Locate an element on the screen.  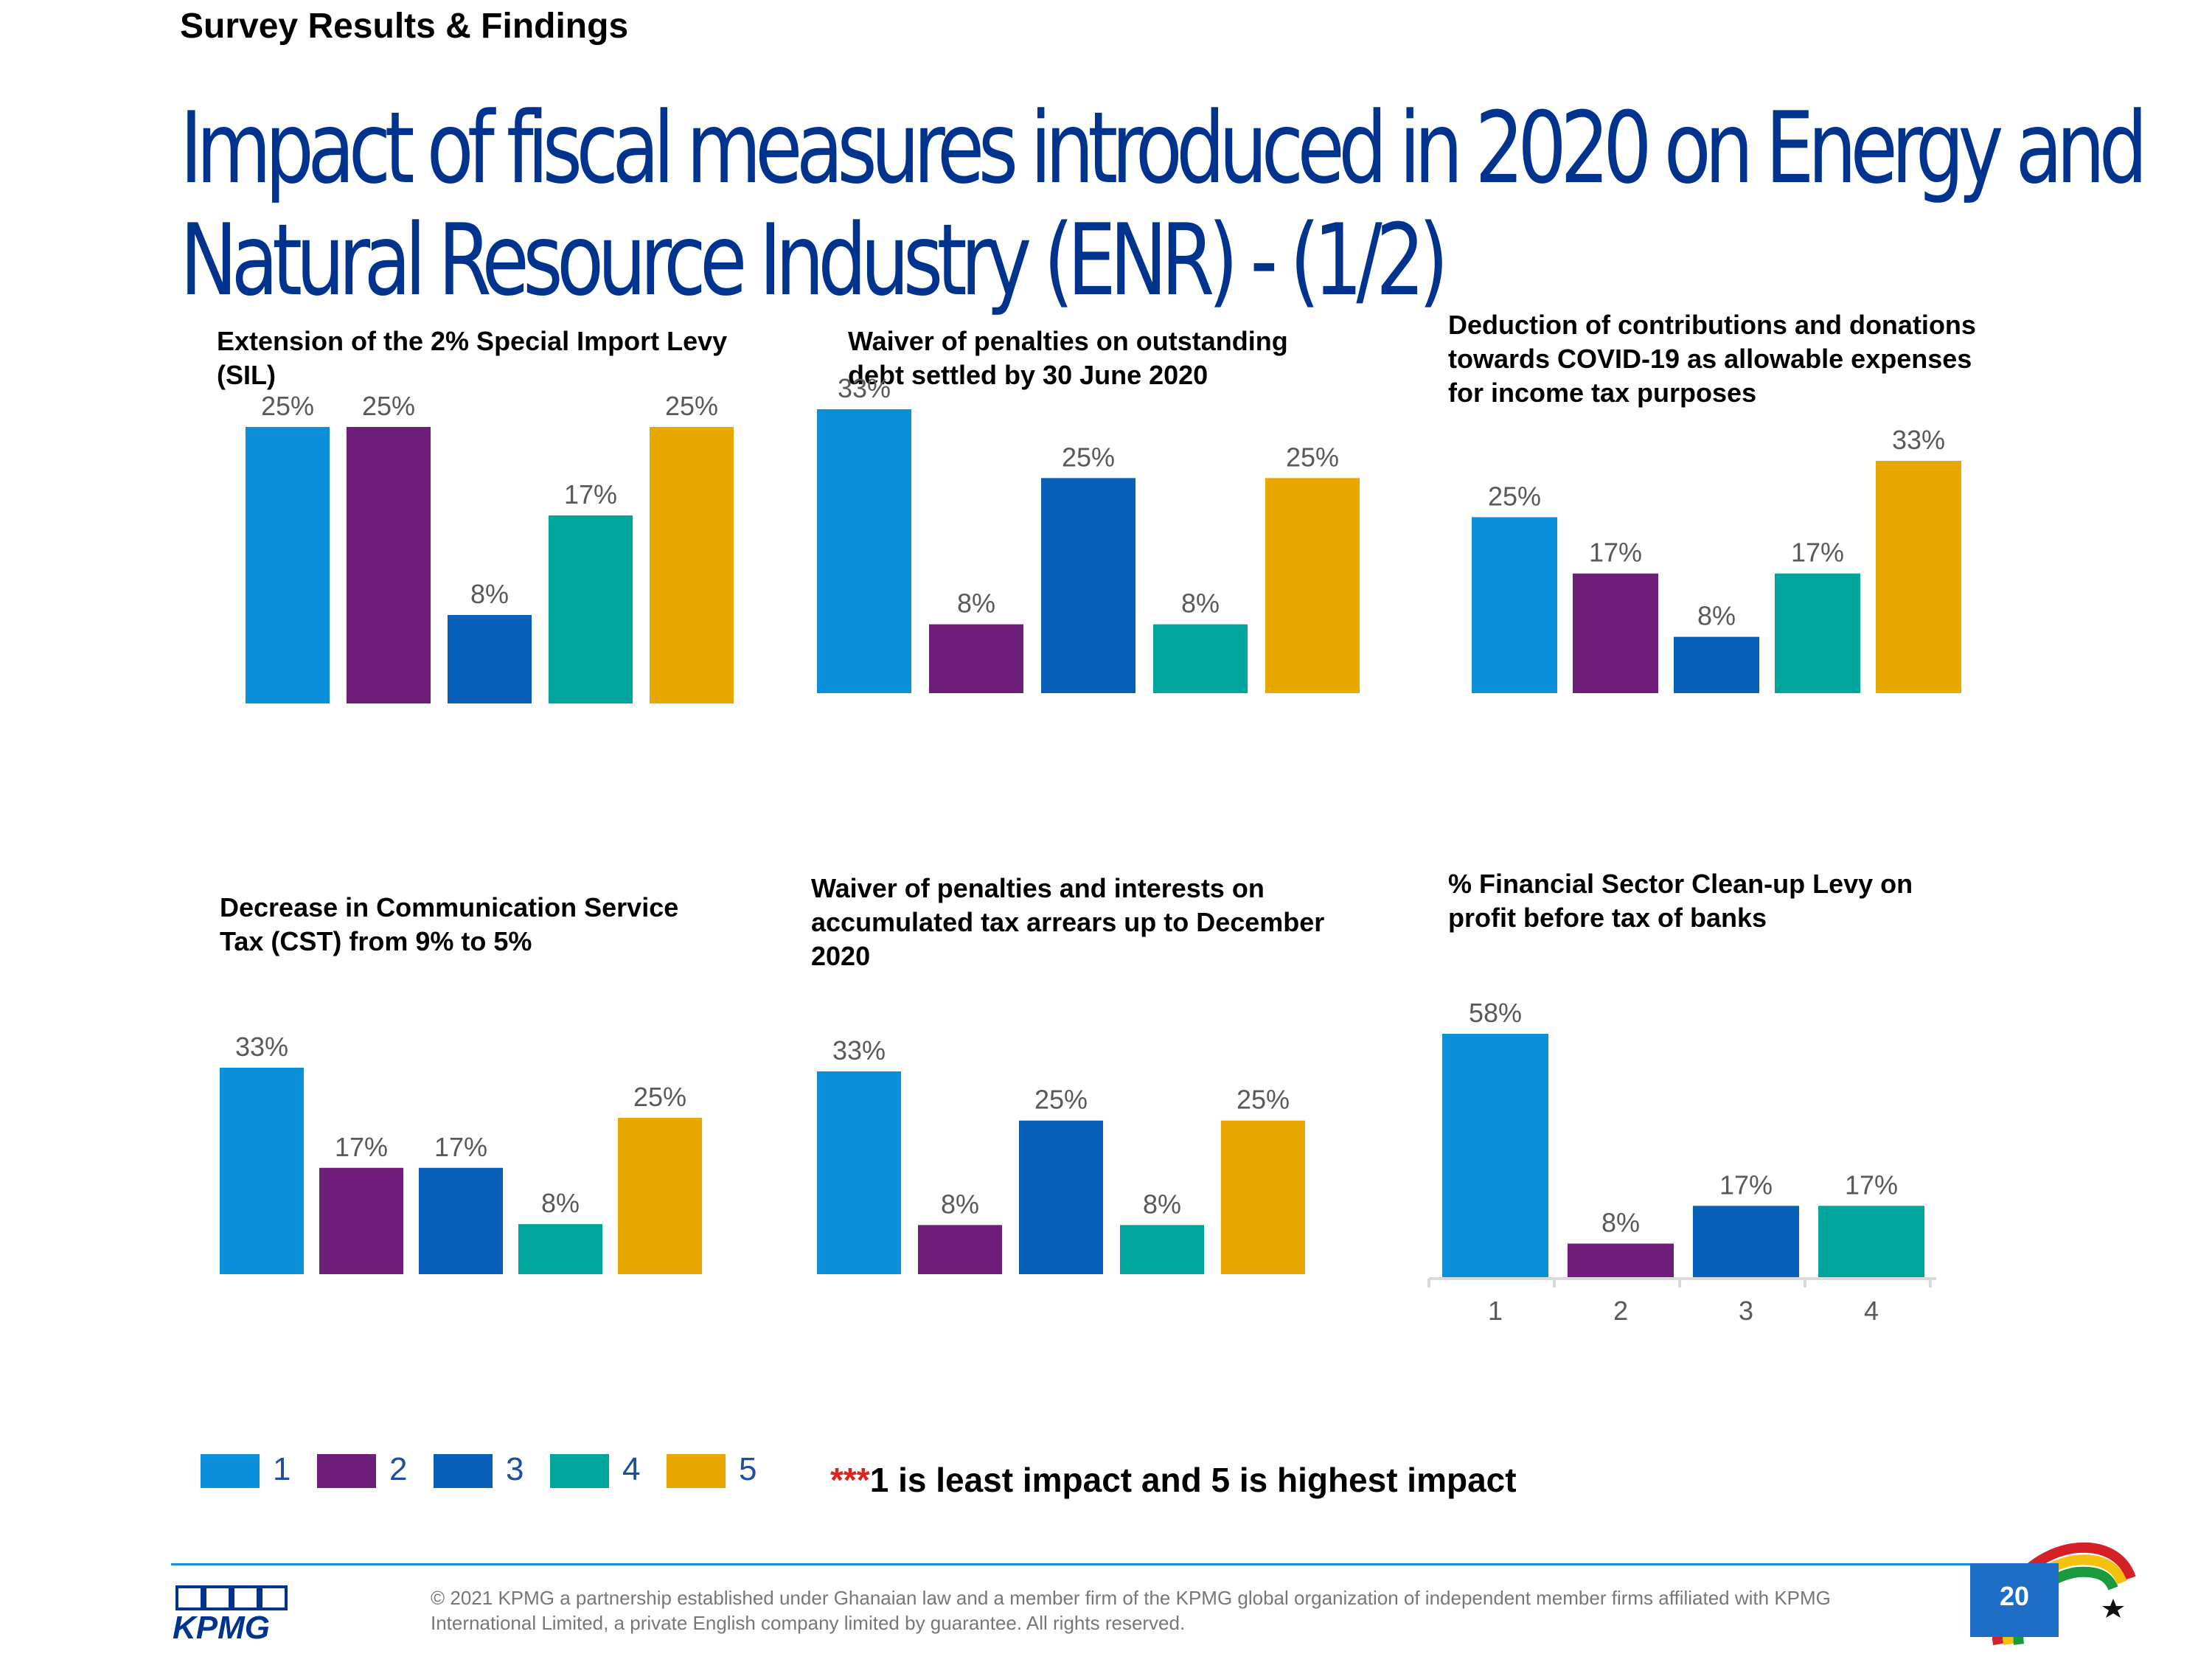
chart-6: 58% 8% 17% 17% 1 2 3 4 is located at coordinates (1681, 1162).